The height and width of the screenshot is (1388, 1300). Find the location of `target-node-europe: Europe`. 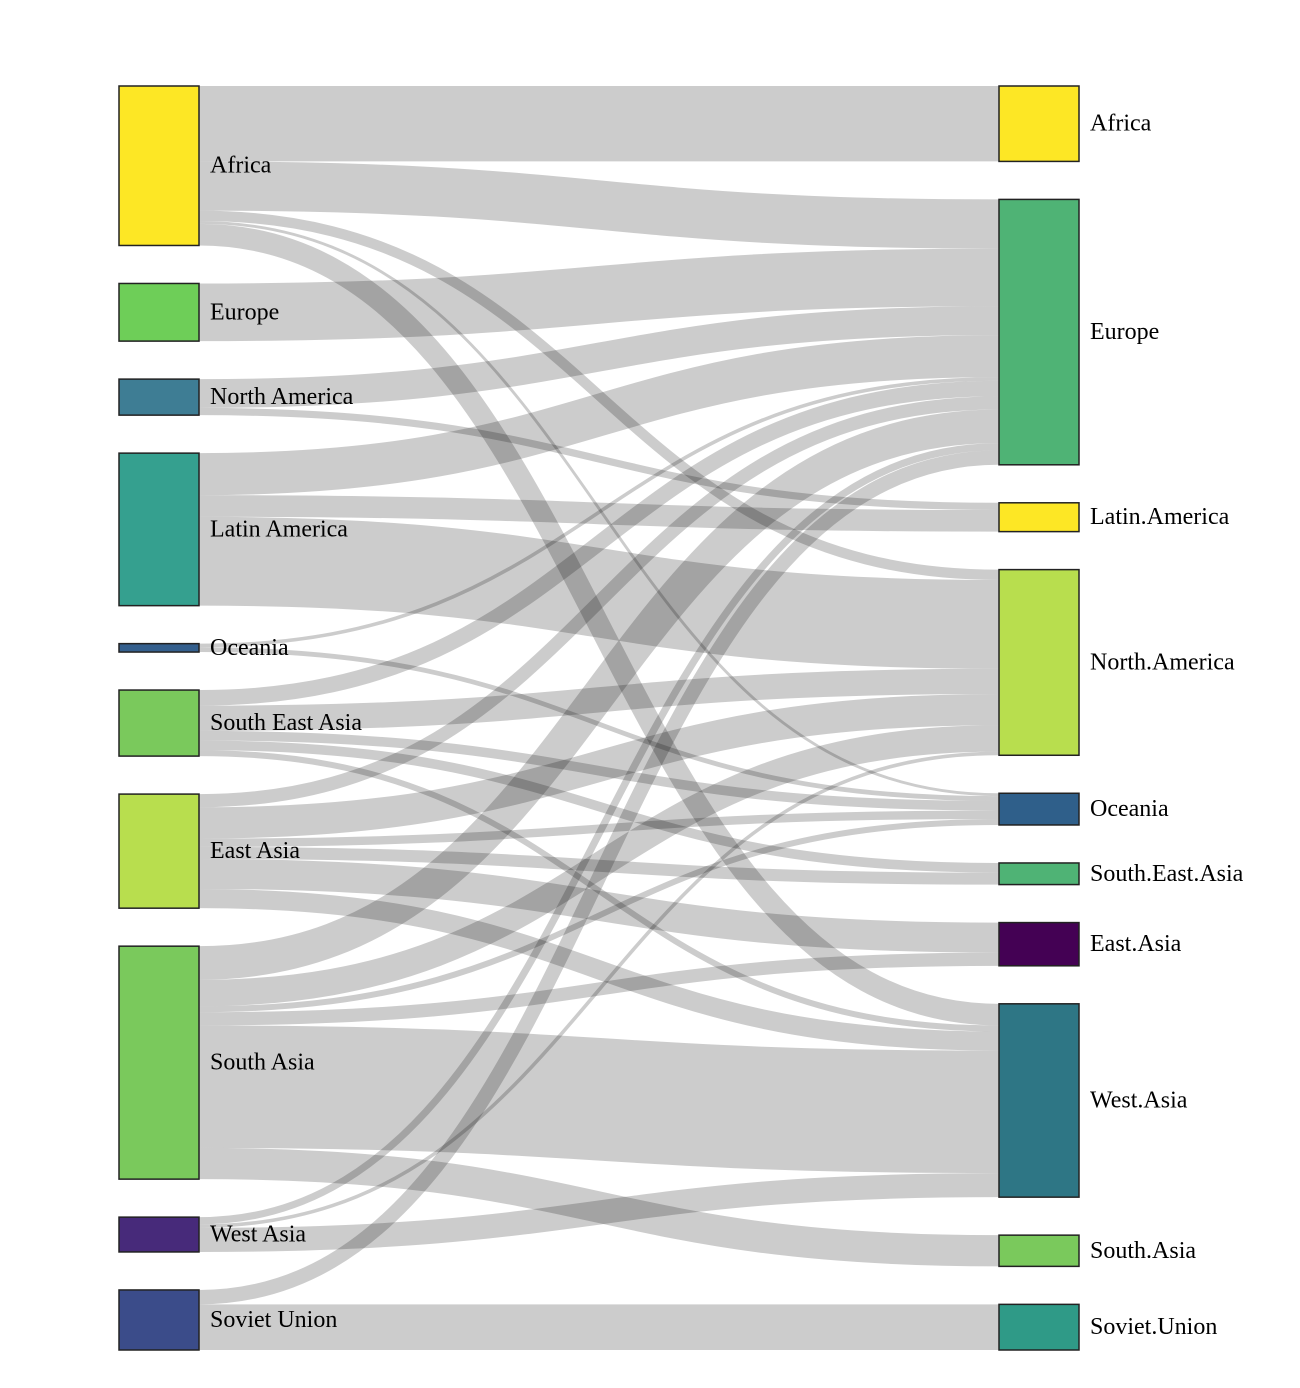

target-node-europe: Europe is located at coordinates (1078, 332).